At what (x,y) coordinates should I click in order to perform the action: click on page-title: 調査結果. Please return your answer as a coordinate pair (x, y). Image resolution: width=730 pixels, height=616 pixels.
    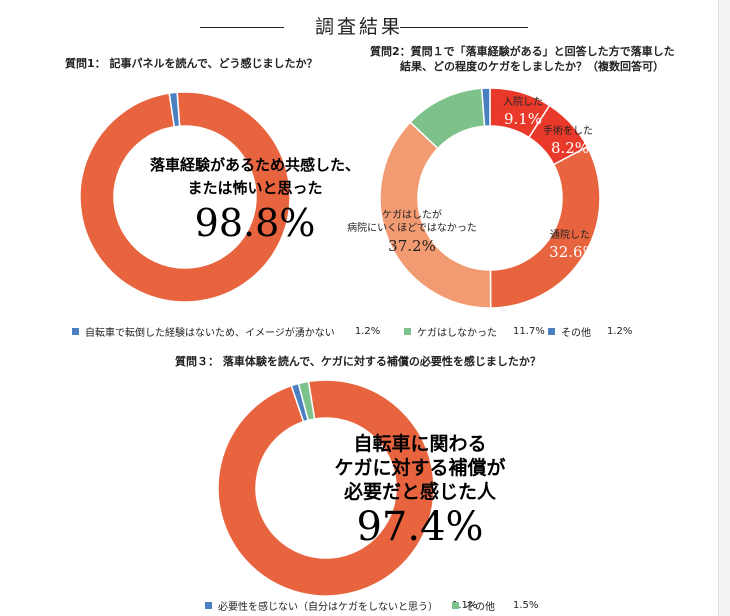
    Looking at the image, I should click on (358, 27).